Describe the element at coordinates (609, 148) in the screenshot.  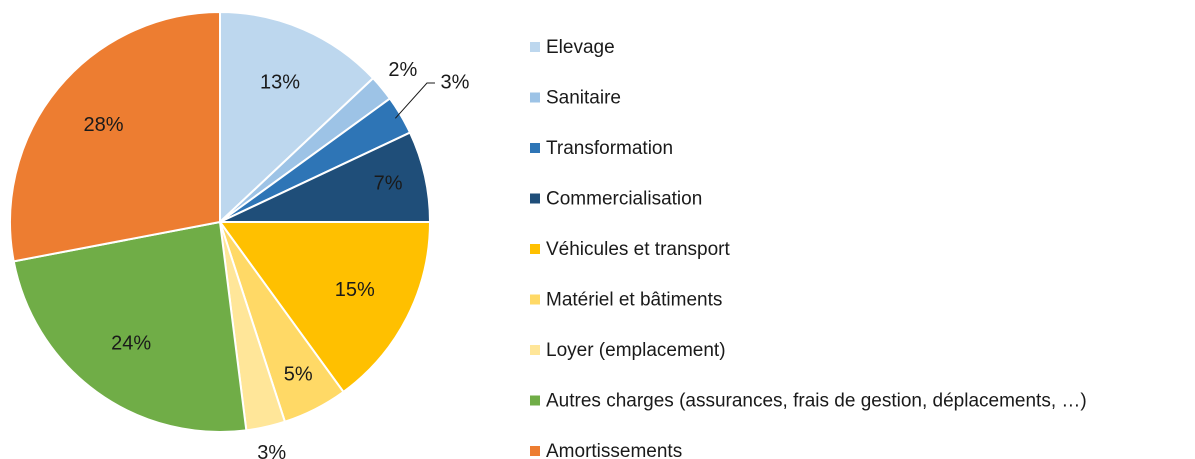
I see `legend-label: Transformation` at that location.